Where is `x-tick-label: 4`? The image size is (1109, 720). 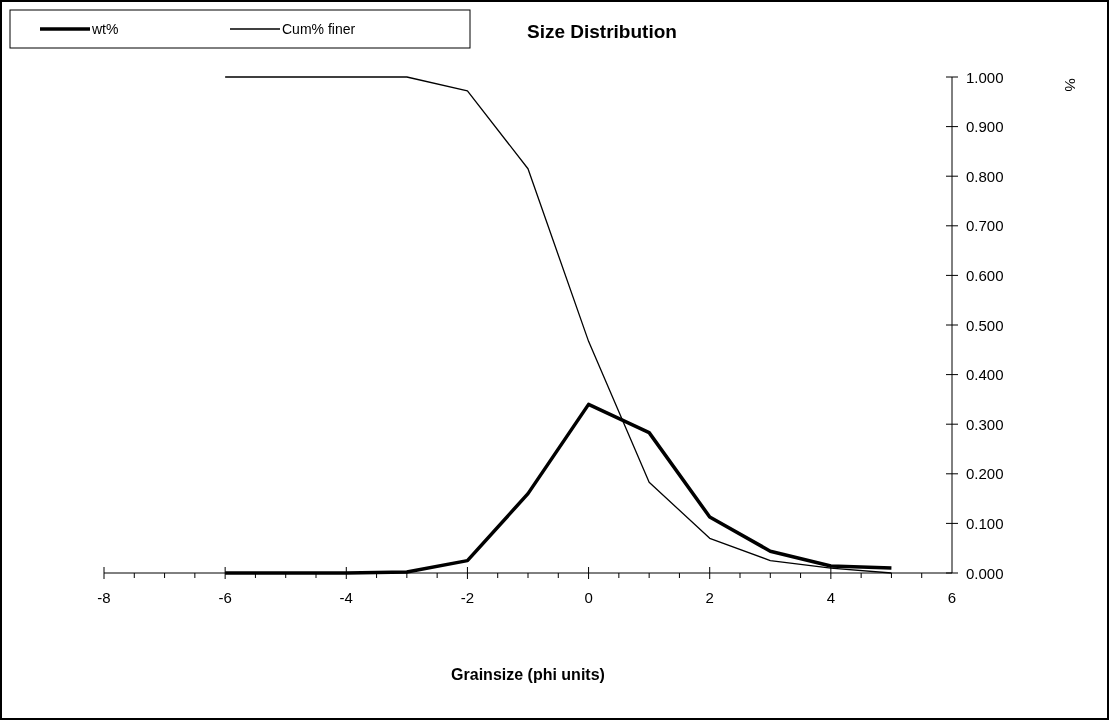 x-tick-label: 4 is located at coordinates (831, 597).